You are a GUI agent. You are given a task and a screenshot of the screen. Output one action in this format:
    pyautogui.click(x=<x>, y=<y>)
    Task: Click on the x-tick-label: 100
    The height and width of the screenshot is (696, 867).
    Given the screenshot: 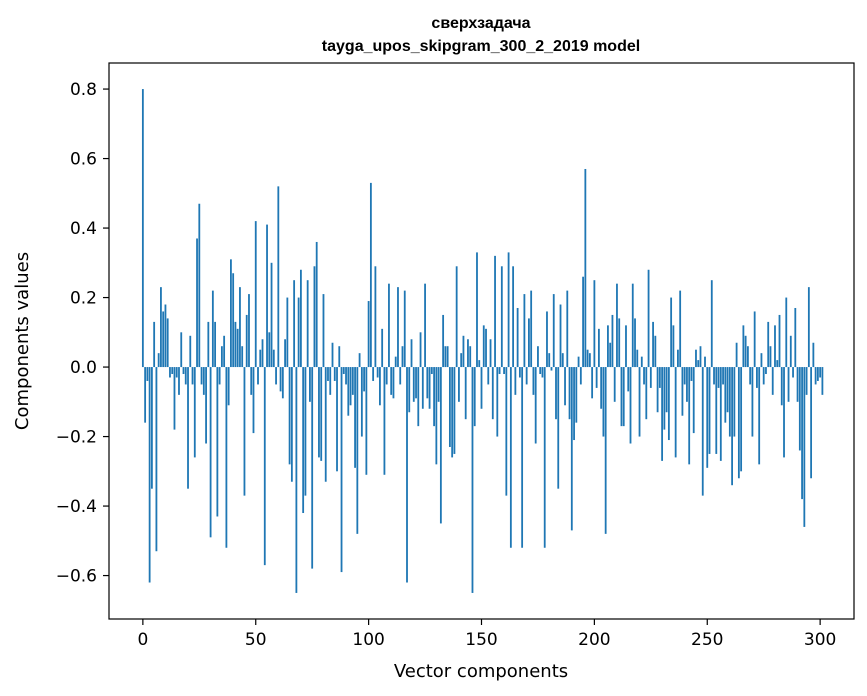 What is the action you would take?
    pyautogui.click(x=368, y=640)
    